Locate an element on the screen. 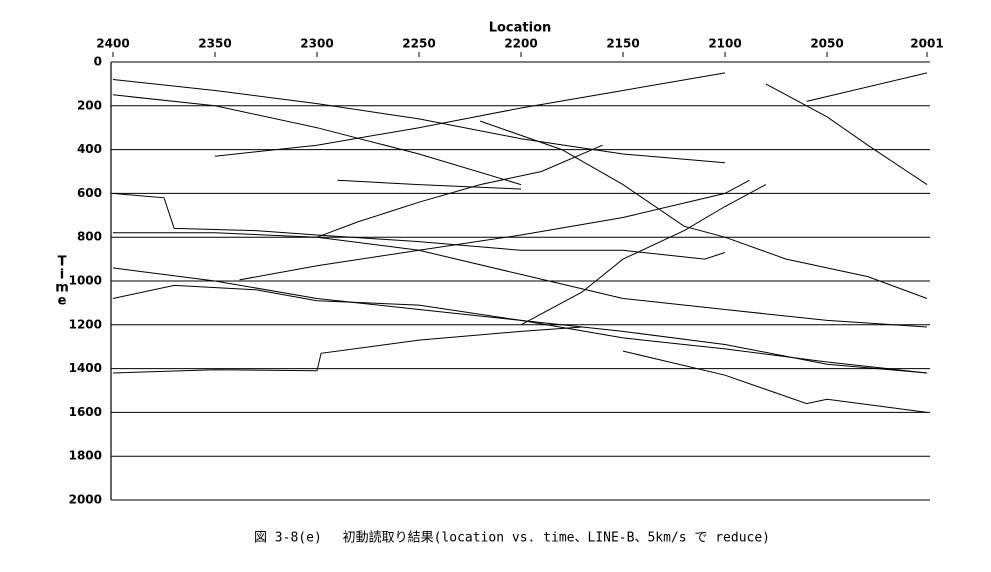 The image size is (991, 572). y-tick-label: 2000 is located at coordinates (85, 500).